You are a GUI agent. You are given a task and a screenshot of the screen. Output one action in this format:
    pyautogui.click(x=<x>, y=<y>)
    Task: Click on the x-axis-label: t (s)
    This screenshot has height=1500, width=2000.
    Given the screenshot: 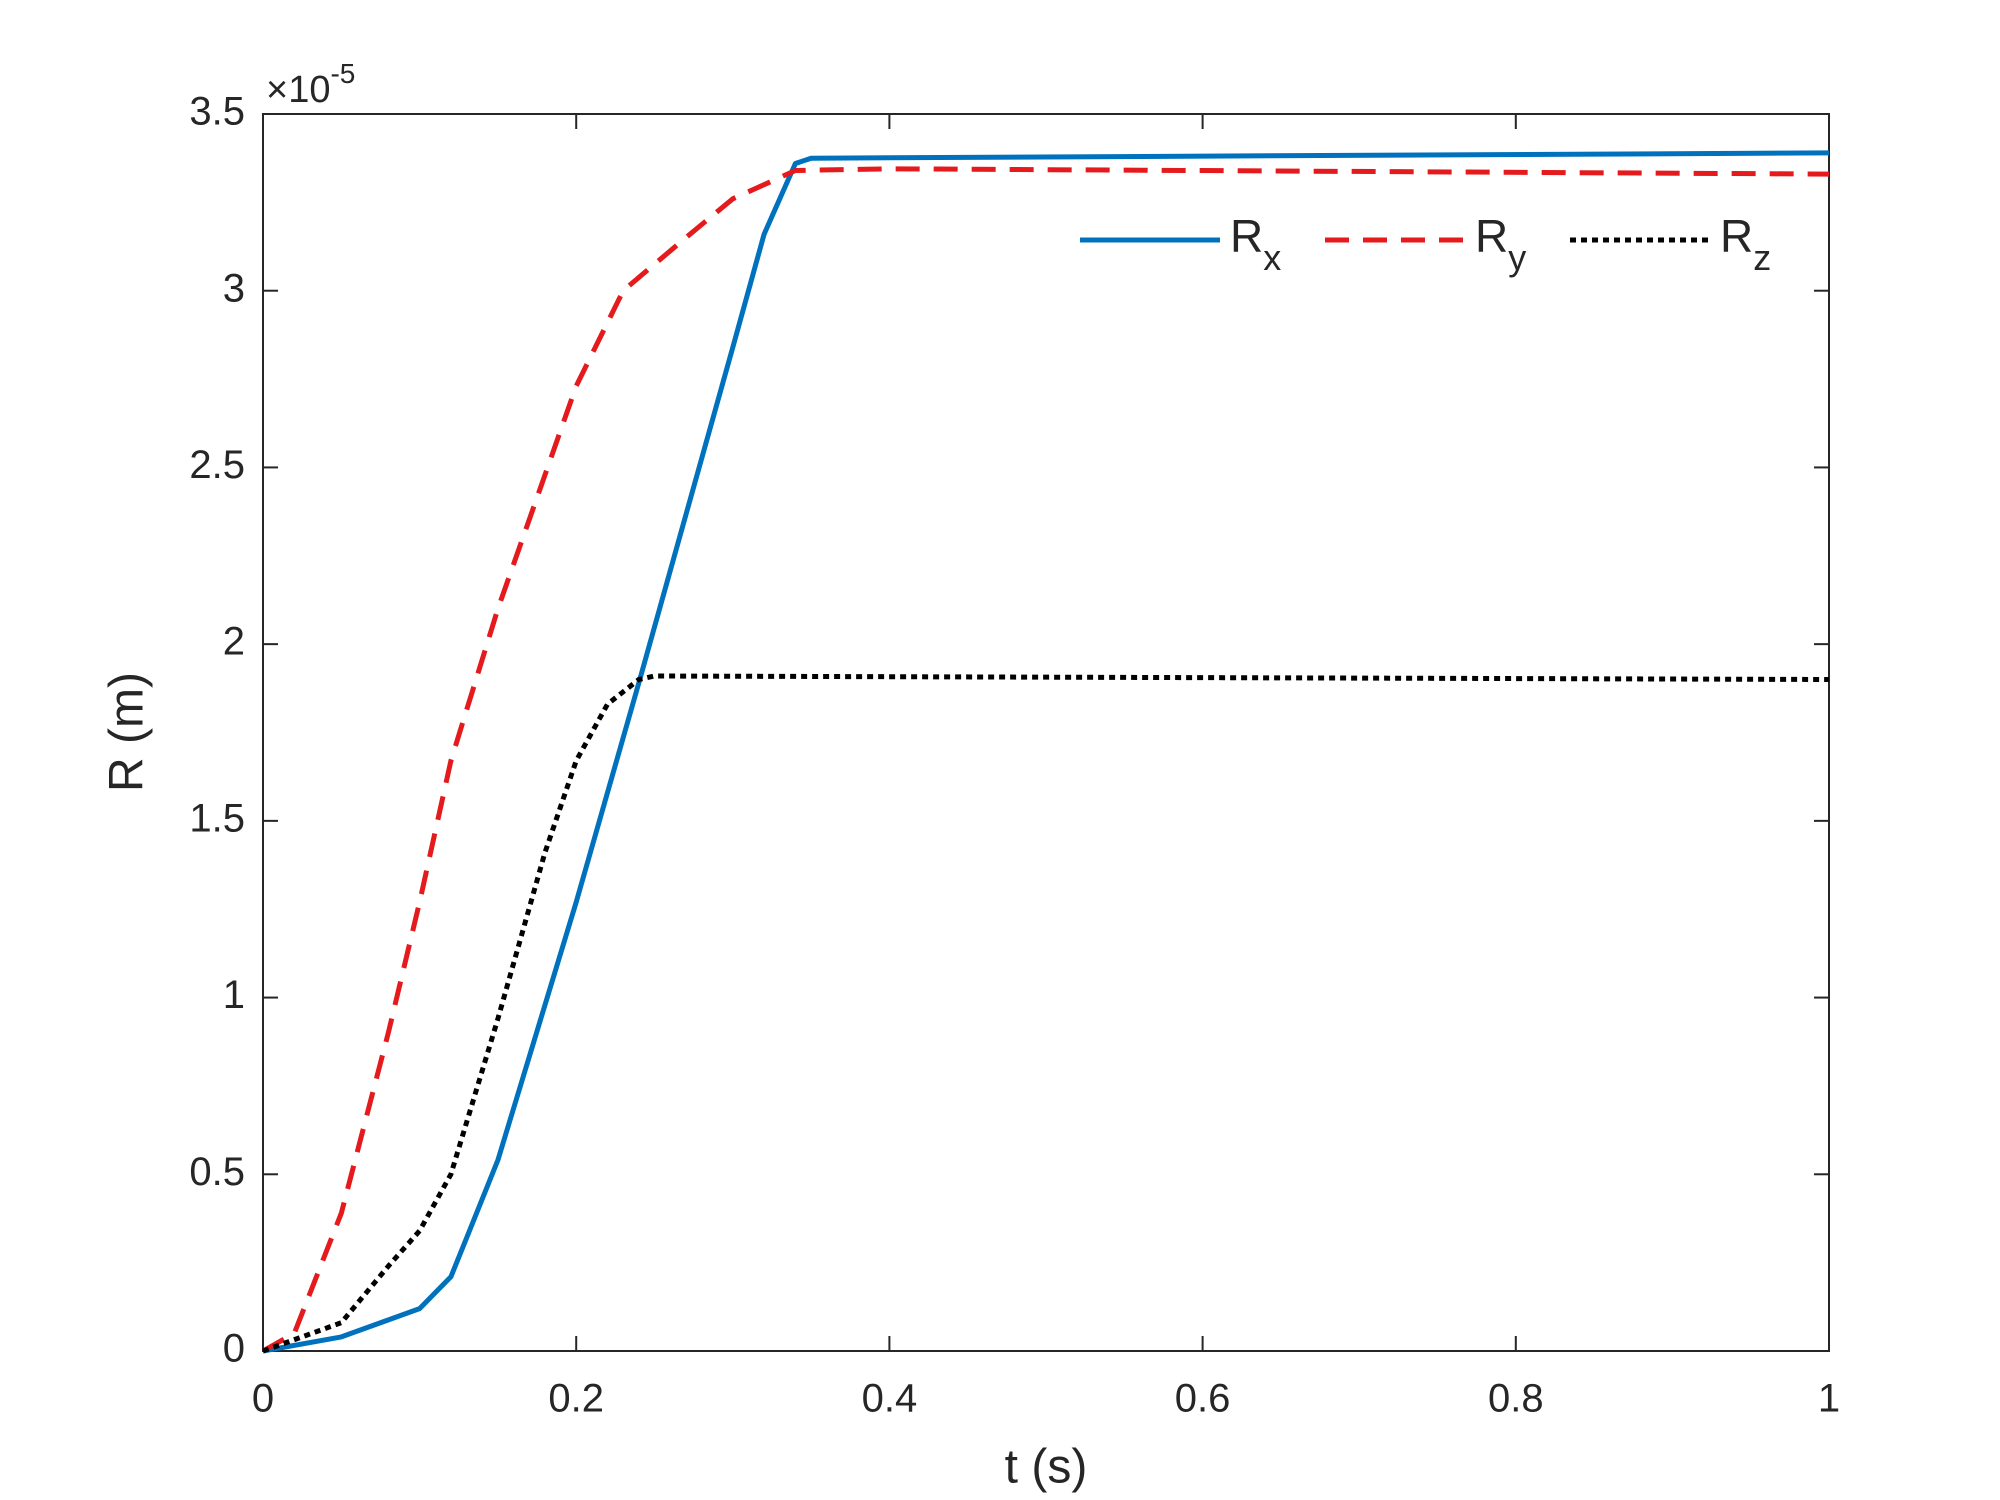 What is the action you would take?
    pyautogui.click(x=1046, y=1467)
    